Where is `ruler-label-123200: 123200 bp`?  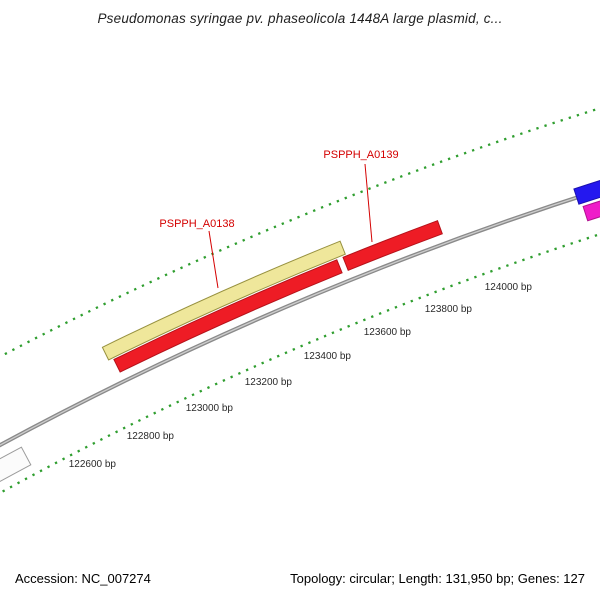
ruler-label-123200: 123200 bp is located at coordinates (269, 382).